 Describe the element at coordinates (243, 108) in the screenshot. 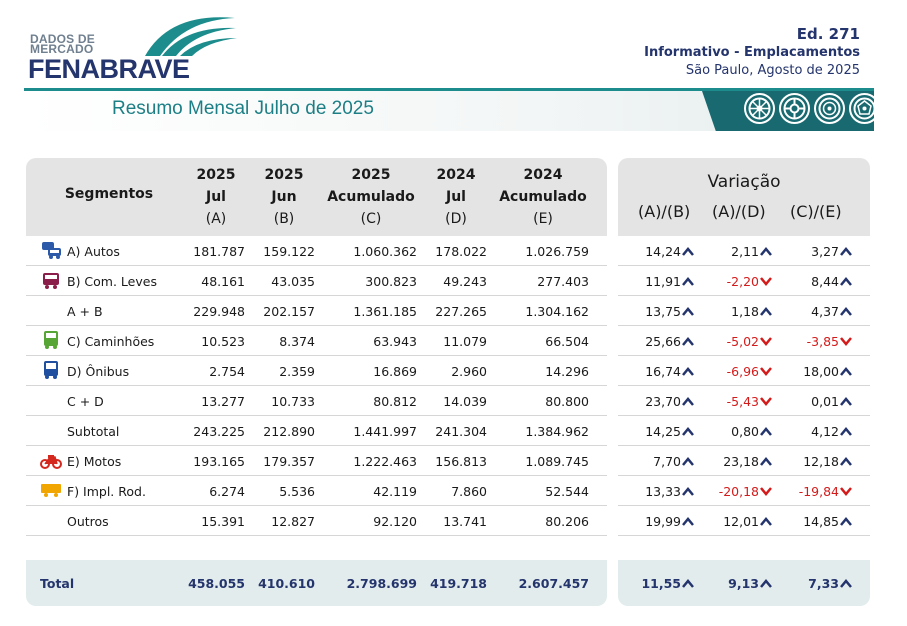

I see `banner-title: Resumo Mensal Julho de 2025` at that location.